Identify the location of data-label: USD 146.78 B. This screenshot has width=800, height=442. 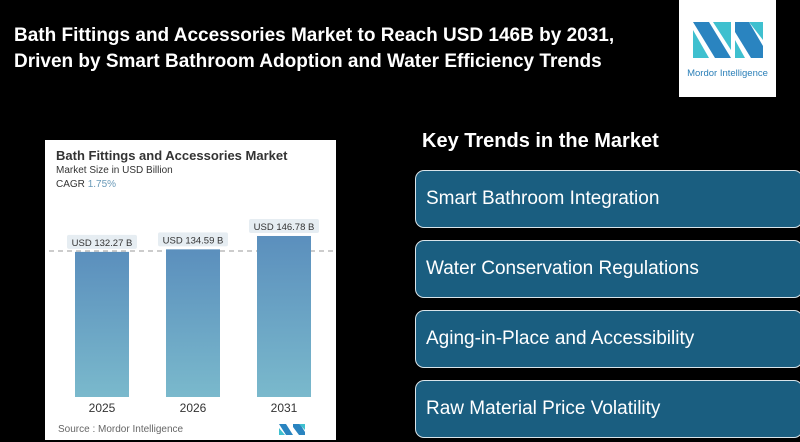
(284, 227).